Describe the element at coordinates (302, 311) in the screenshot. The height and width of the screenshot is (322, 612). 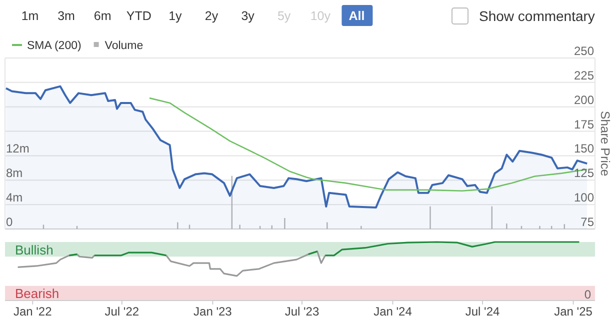
I see `x-tick-label: Jul '23` at that location.